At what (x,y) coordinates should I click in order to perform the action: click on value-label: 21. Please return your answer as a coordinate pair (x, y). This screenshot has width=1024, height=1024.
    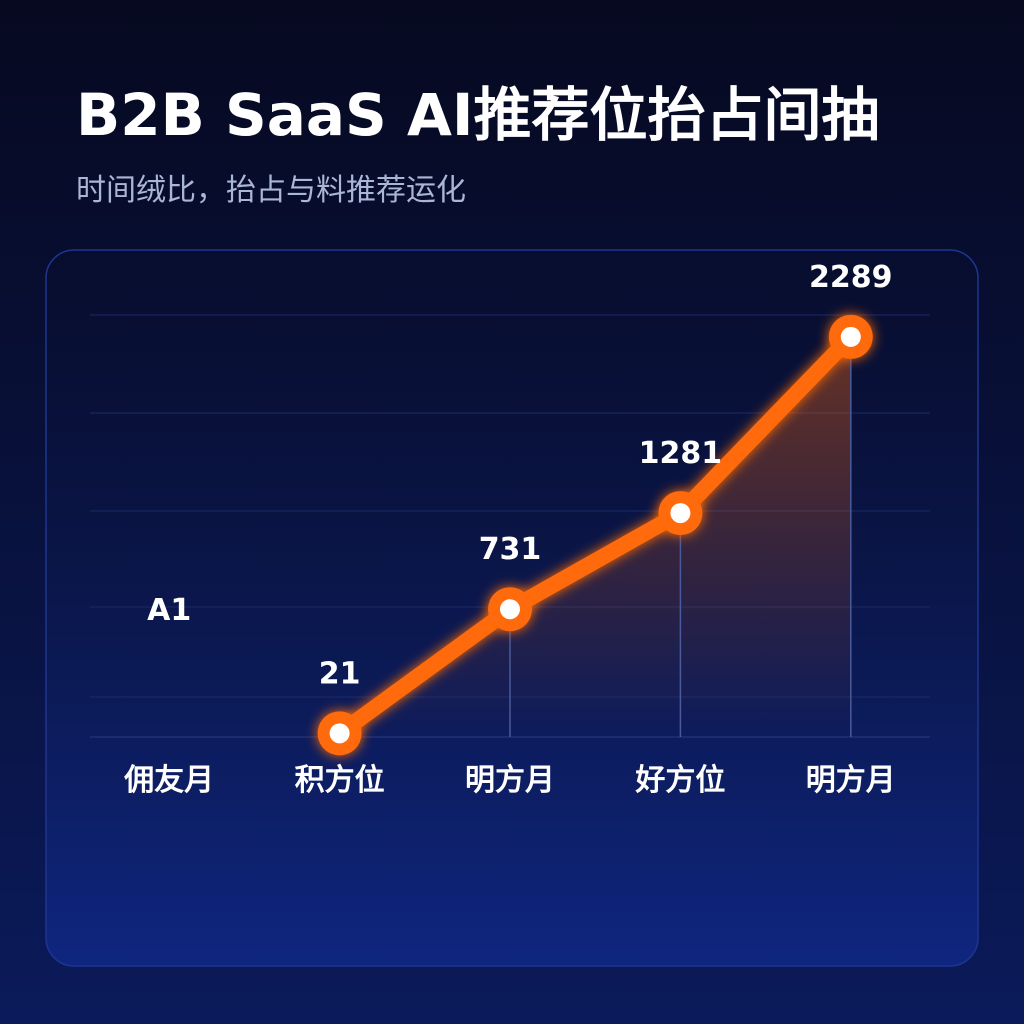
    Looking at the image, I should click on (340, 673).